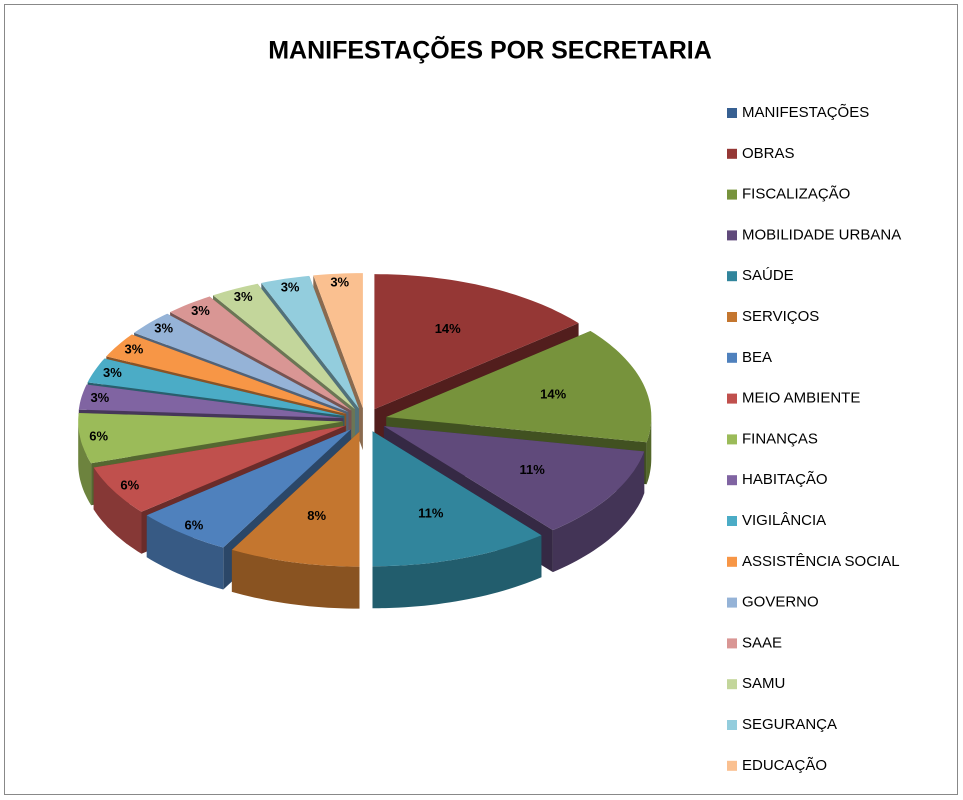 The width and height of the screenshot is (963, 800). What do you see at coordinates (821, 561) in the screenshot?
I see `legend-label: ASSISTÊNCIA SOCIAL` at bounding box center [821, 561].